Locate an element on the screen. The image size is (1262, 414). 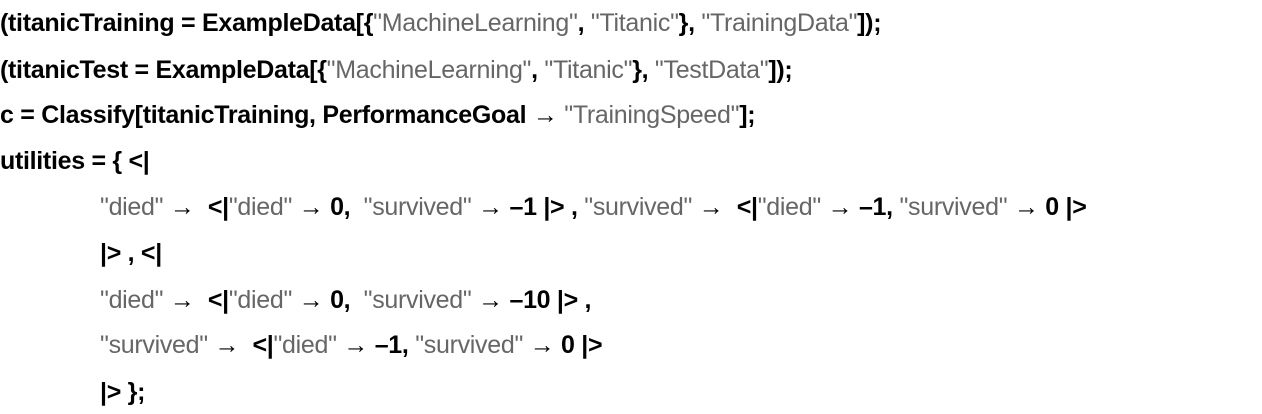
code-token: (titanicTest = ExampleData[{ is located at coordinates (163, 70).